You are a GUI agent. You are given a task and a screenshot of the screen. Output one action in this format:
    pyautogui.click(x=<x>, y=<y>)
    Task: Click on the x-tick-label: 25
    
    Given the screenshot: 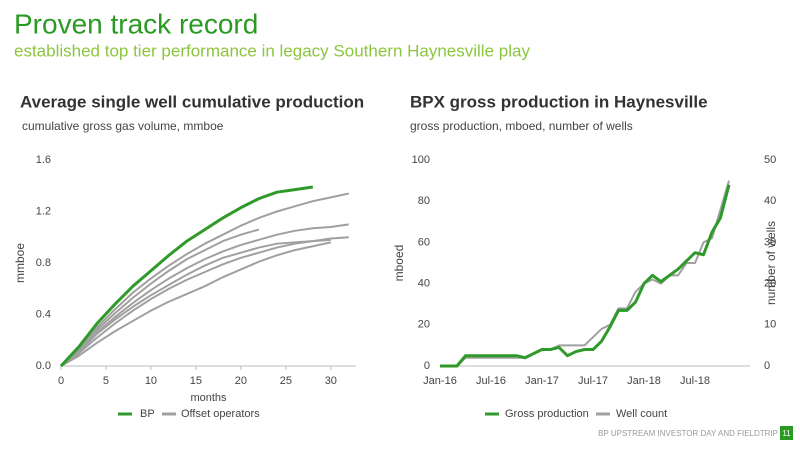 What is the action you would take?
    pyautogui.click(x=286, y=381)
    